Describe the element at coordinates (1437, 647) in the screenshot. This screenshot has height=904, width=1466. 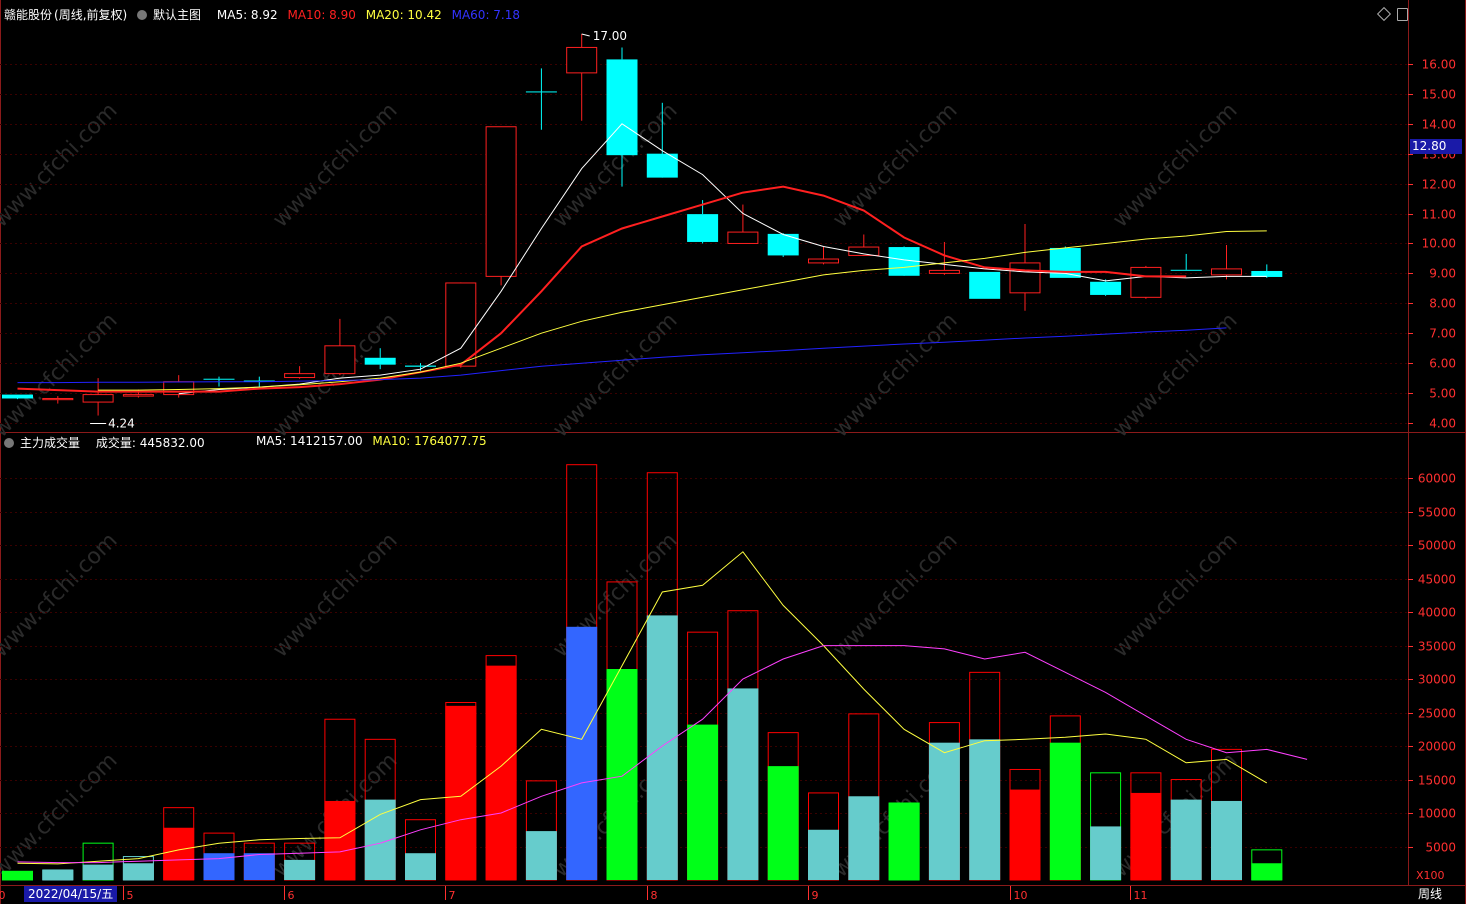
I see `volume-tick-label: 35000` at that location.